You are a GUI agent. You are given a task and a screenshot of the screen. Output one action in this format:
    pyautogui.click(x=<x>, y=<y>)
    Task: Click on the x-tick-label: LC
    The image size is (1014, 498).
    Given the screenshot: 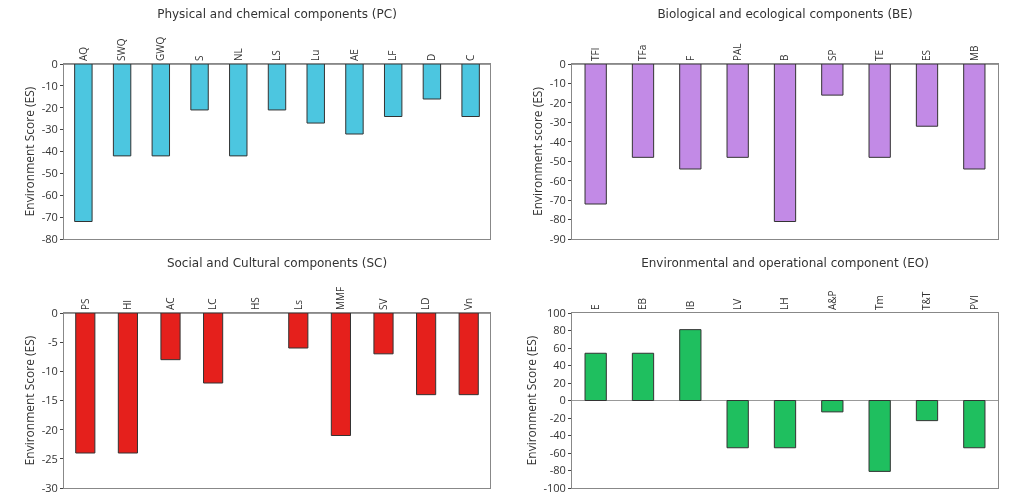 What is the action you would take?
    pyautogui.click(x=212, y=304)
    